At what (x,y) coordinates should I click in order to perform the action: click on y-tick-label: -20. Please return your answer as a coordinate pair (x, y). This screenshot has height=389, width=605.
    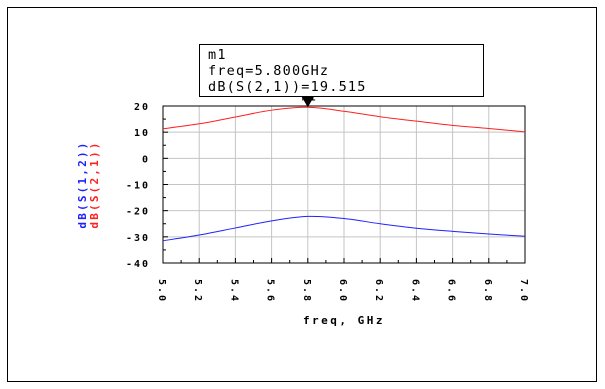
    Looking at the image, I should click on (138, 212).